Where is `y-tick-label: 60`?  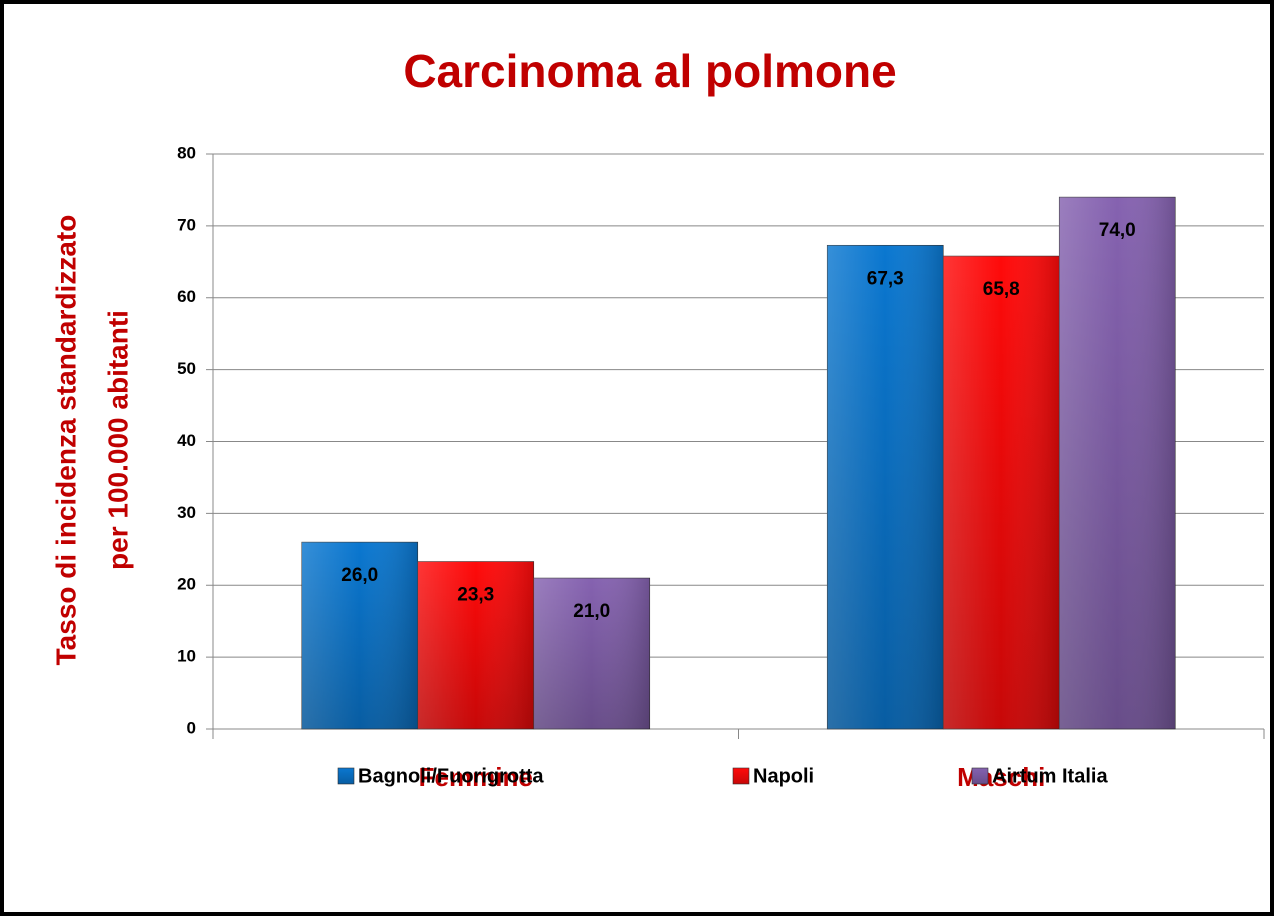 y-tick-label: 60 is located at coordinates (186, 296).